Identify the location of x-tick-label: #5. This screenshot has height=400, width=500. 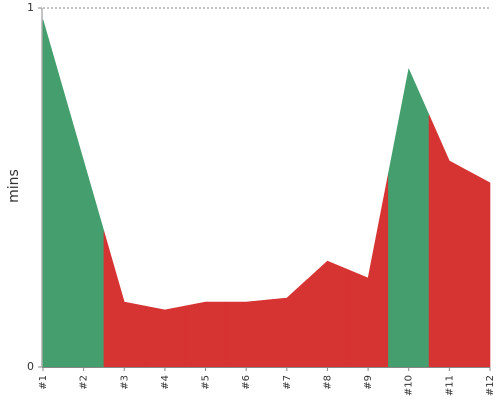
(206, 382).